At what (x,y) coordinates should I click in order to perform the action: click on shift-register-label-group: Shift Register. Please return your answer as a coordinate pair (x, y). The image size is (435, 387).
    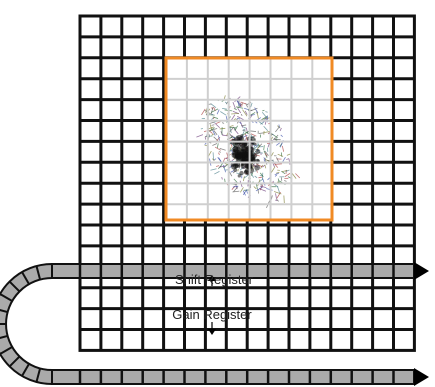
    Looking at the image, I should click on (214, 279).